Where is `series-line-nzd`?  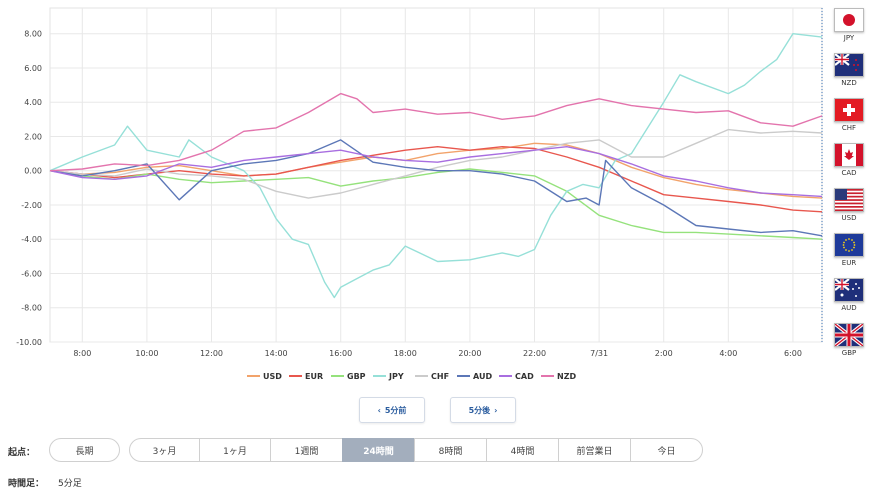
series-line-nzd is located at coordinates (436, 132).